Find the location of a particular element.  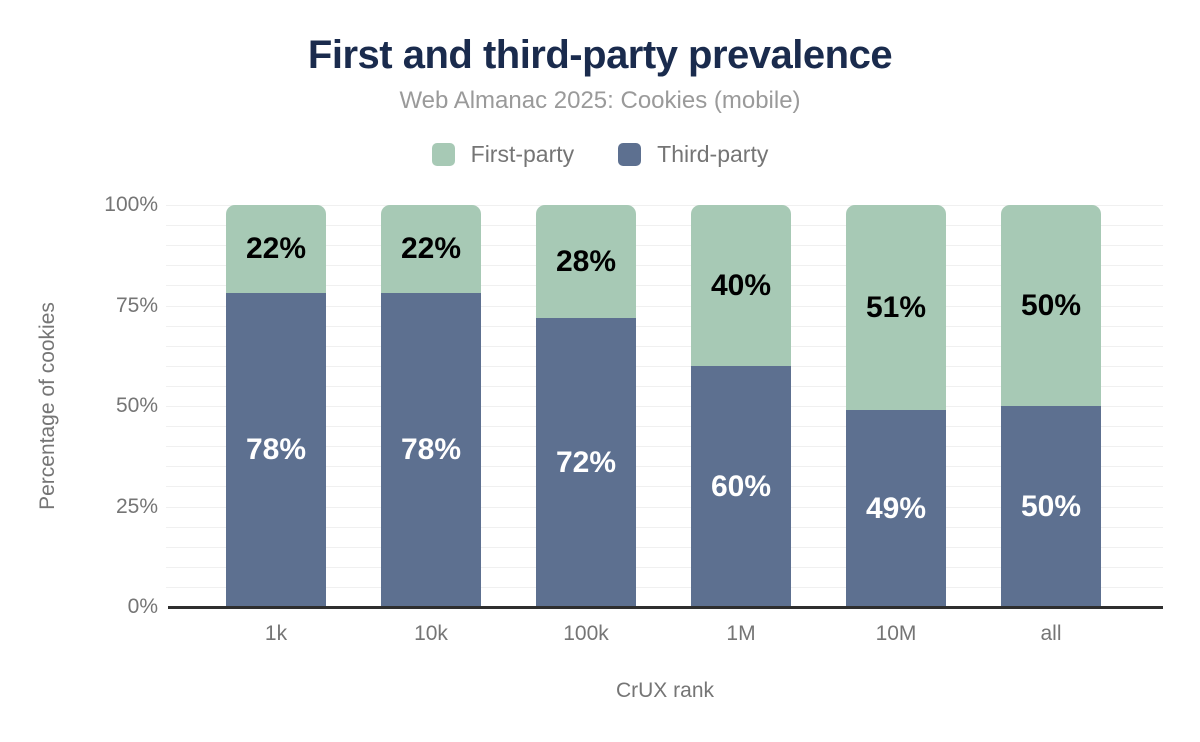

y-tick-label: 25% is located at coordinates (136, 506).